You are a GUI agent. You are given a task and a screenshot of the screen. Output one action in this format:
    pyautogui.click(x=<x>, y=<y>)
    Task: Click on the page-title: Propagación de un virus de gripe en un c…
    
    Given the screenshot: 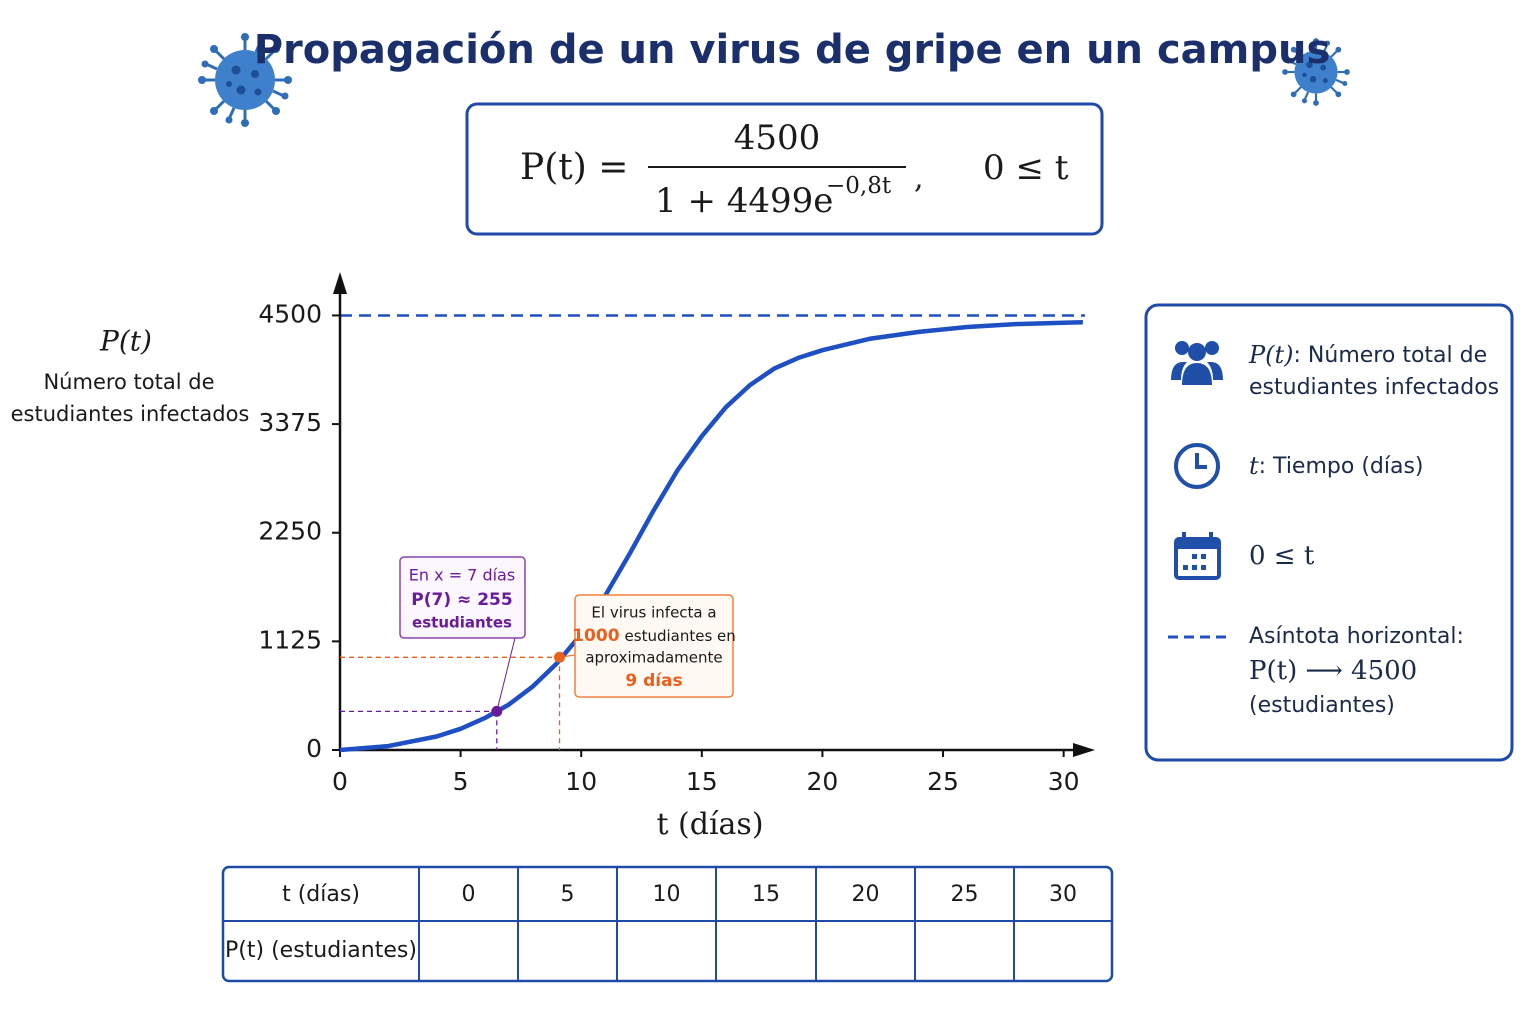 What is the action you would take?
    pyautogui.click(x=792, y=50)
    